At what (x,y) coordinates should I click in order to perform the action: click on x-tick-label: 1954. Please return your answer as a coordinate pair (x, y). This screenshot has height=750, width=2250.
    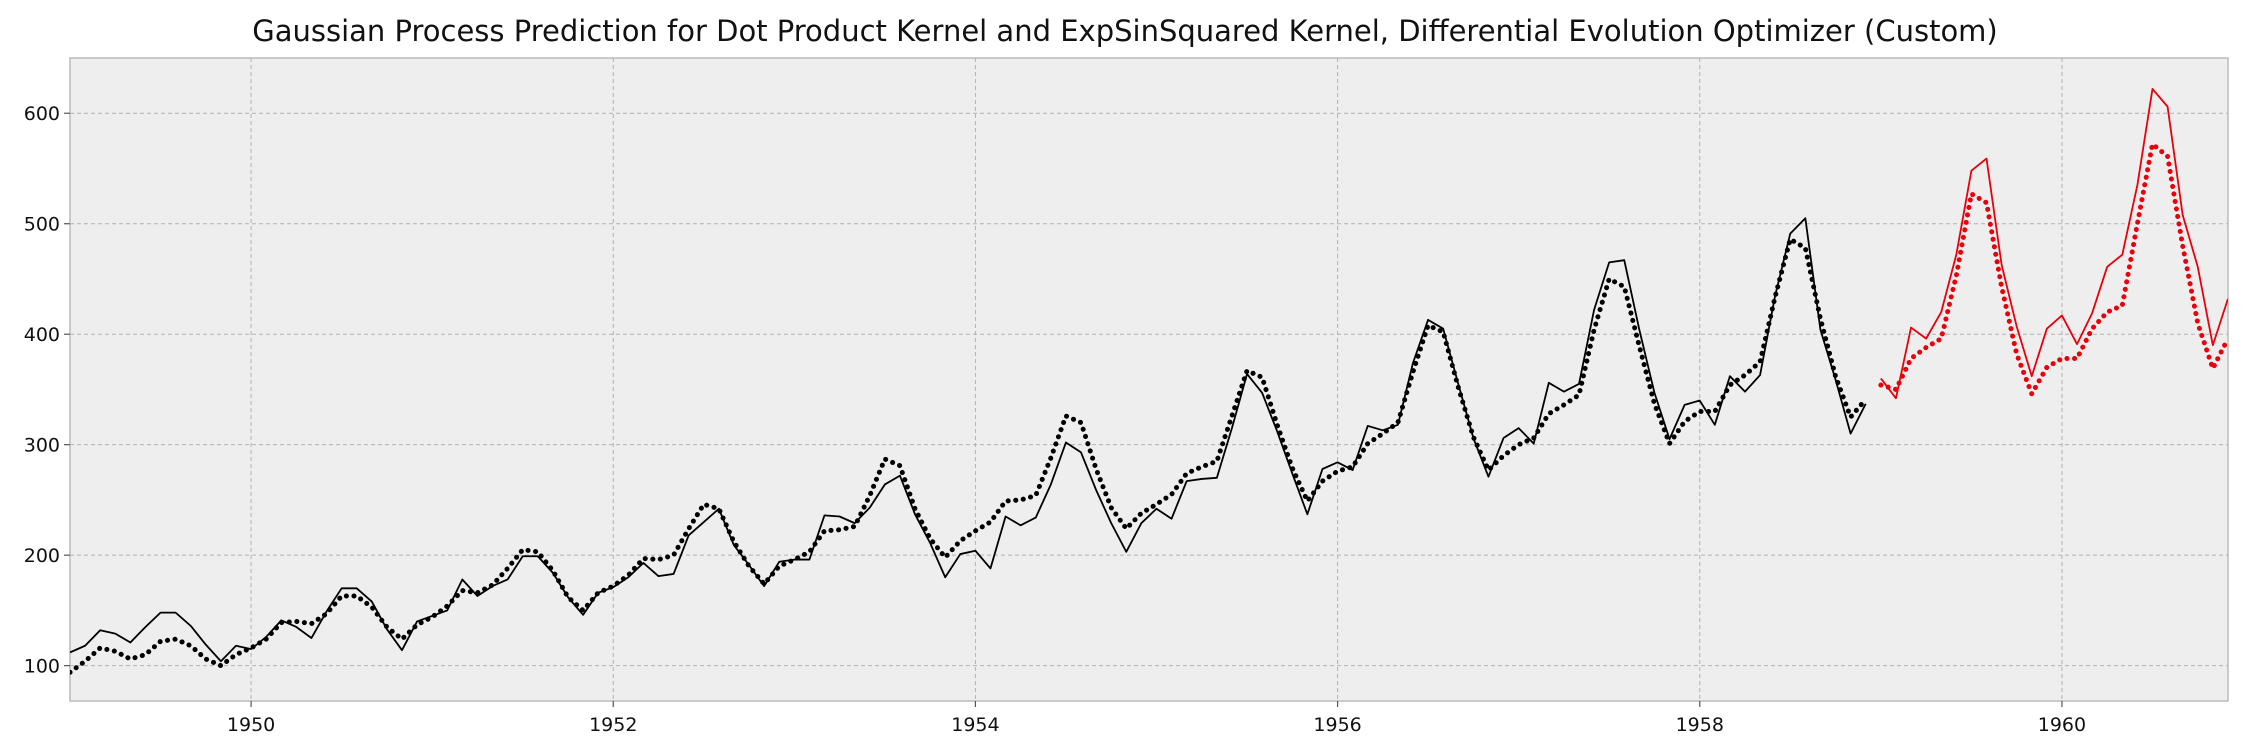
    Looking at the image, I should click on (975, 725).